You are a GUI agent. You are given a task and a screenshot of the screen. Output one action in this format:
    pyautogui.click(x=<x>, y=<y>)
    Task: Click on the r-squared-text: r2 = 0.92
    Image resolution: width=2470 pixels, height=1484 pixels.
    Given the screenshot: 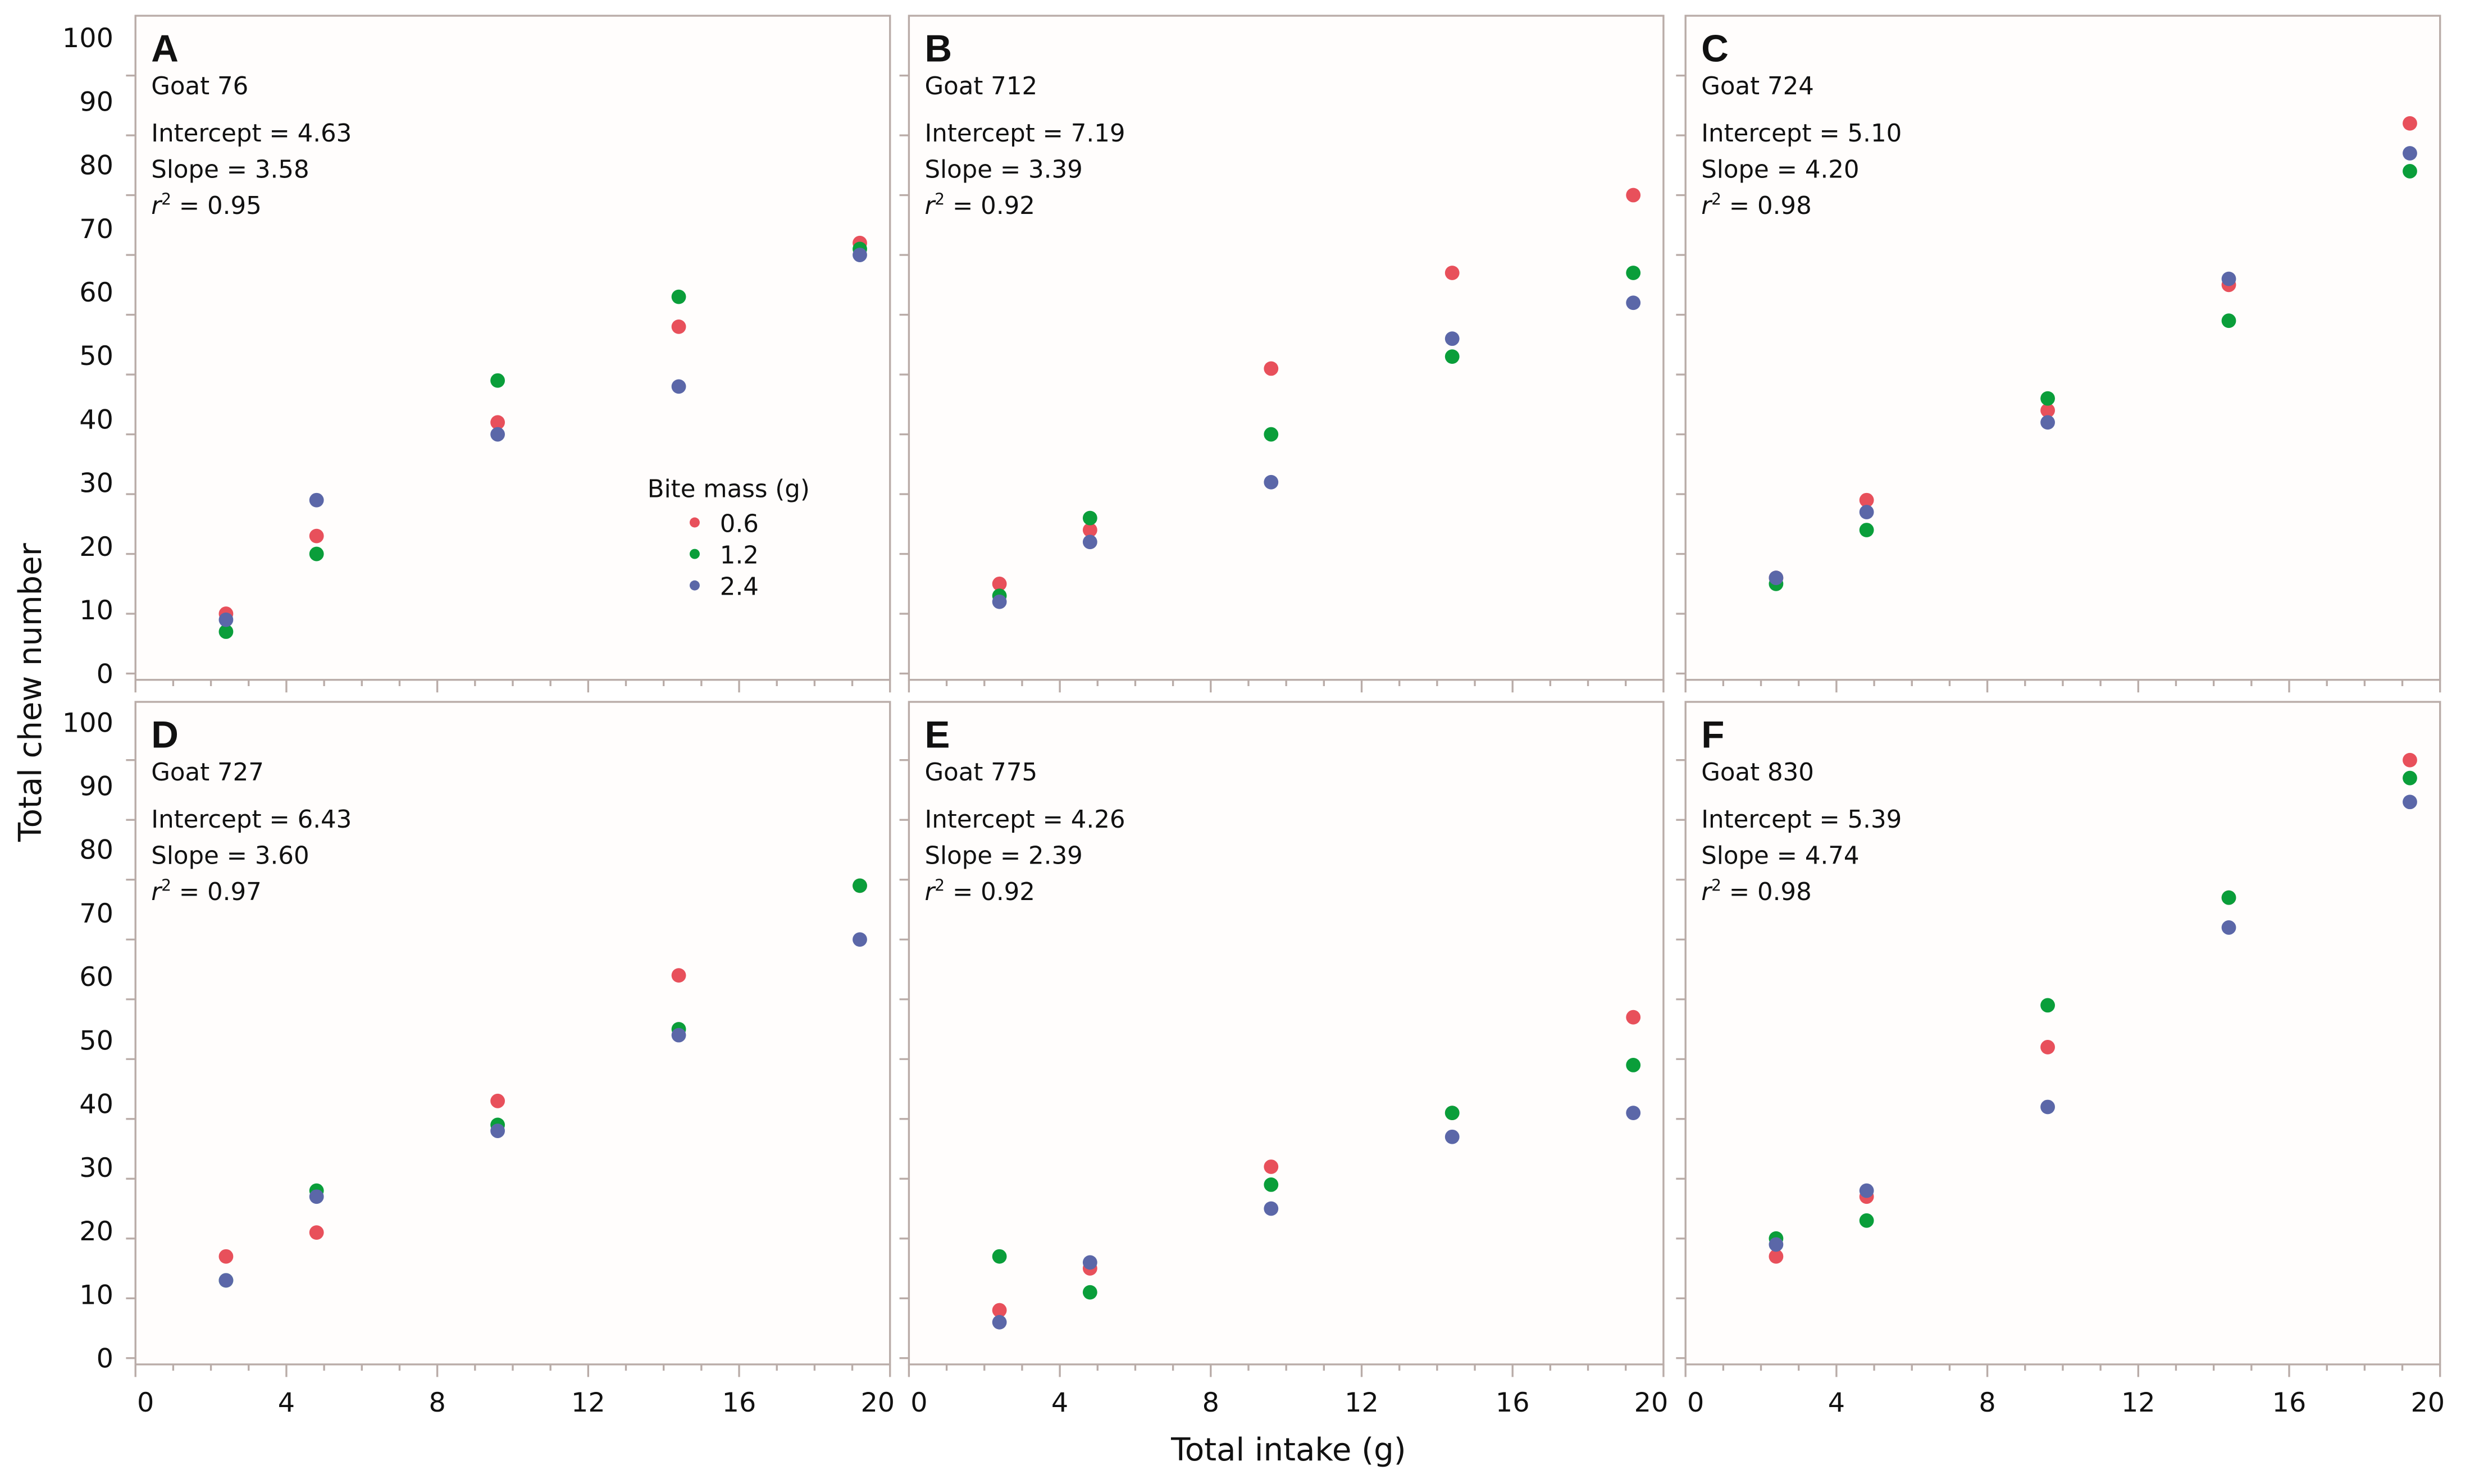 What is the action you would take?
    pyautogui.click(x=979, y=205)
    